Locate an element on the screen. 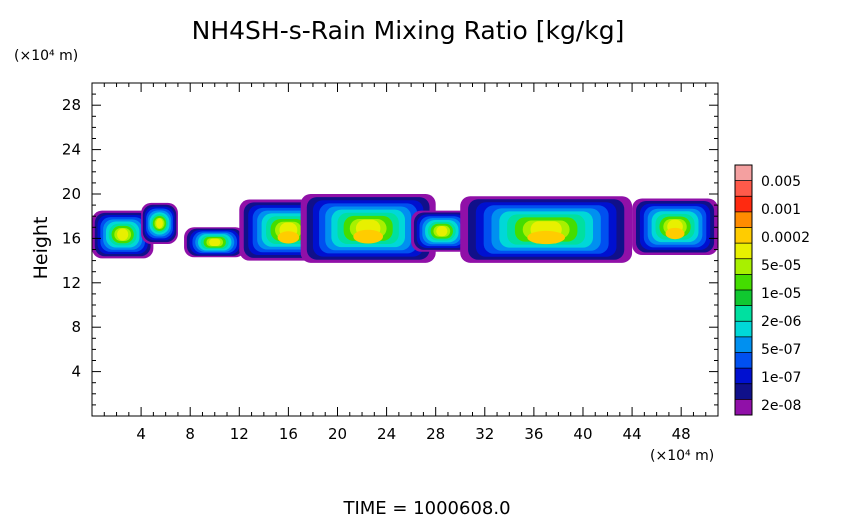 This screenshot has height=519, width=854. x-tick-label: 28 is located at coordinates (435, 434).